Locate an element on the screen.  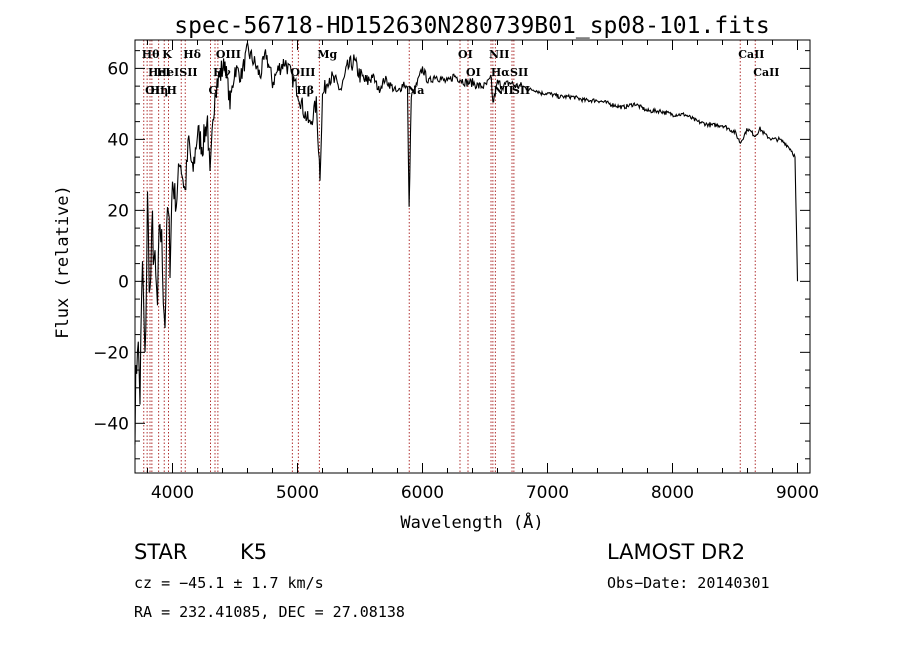
line-marker-label: G is located at coordinates (213, 90).